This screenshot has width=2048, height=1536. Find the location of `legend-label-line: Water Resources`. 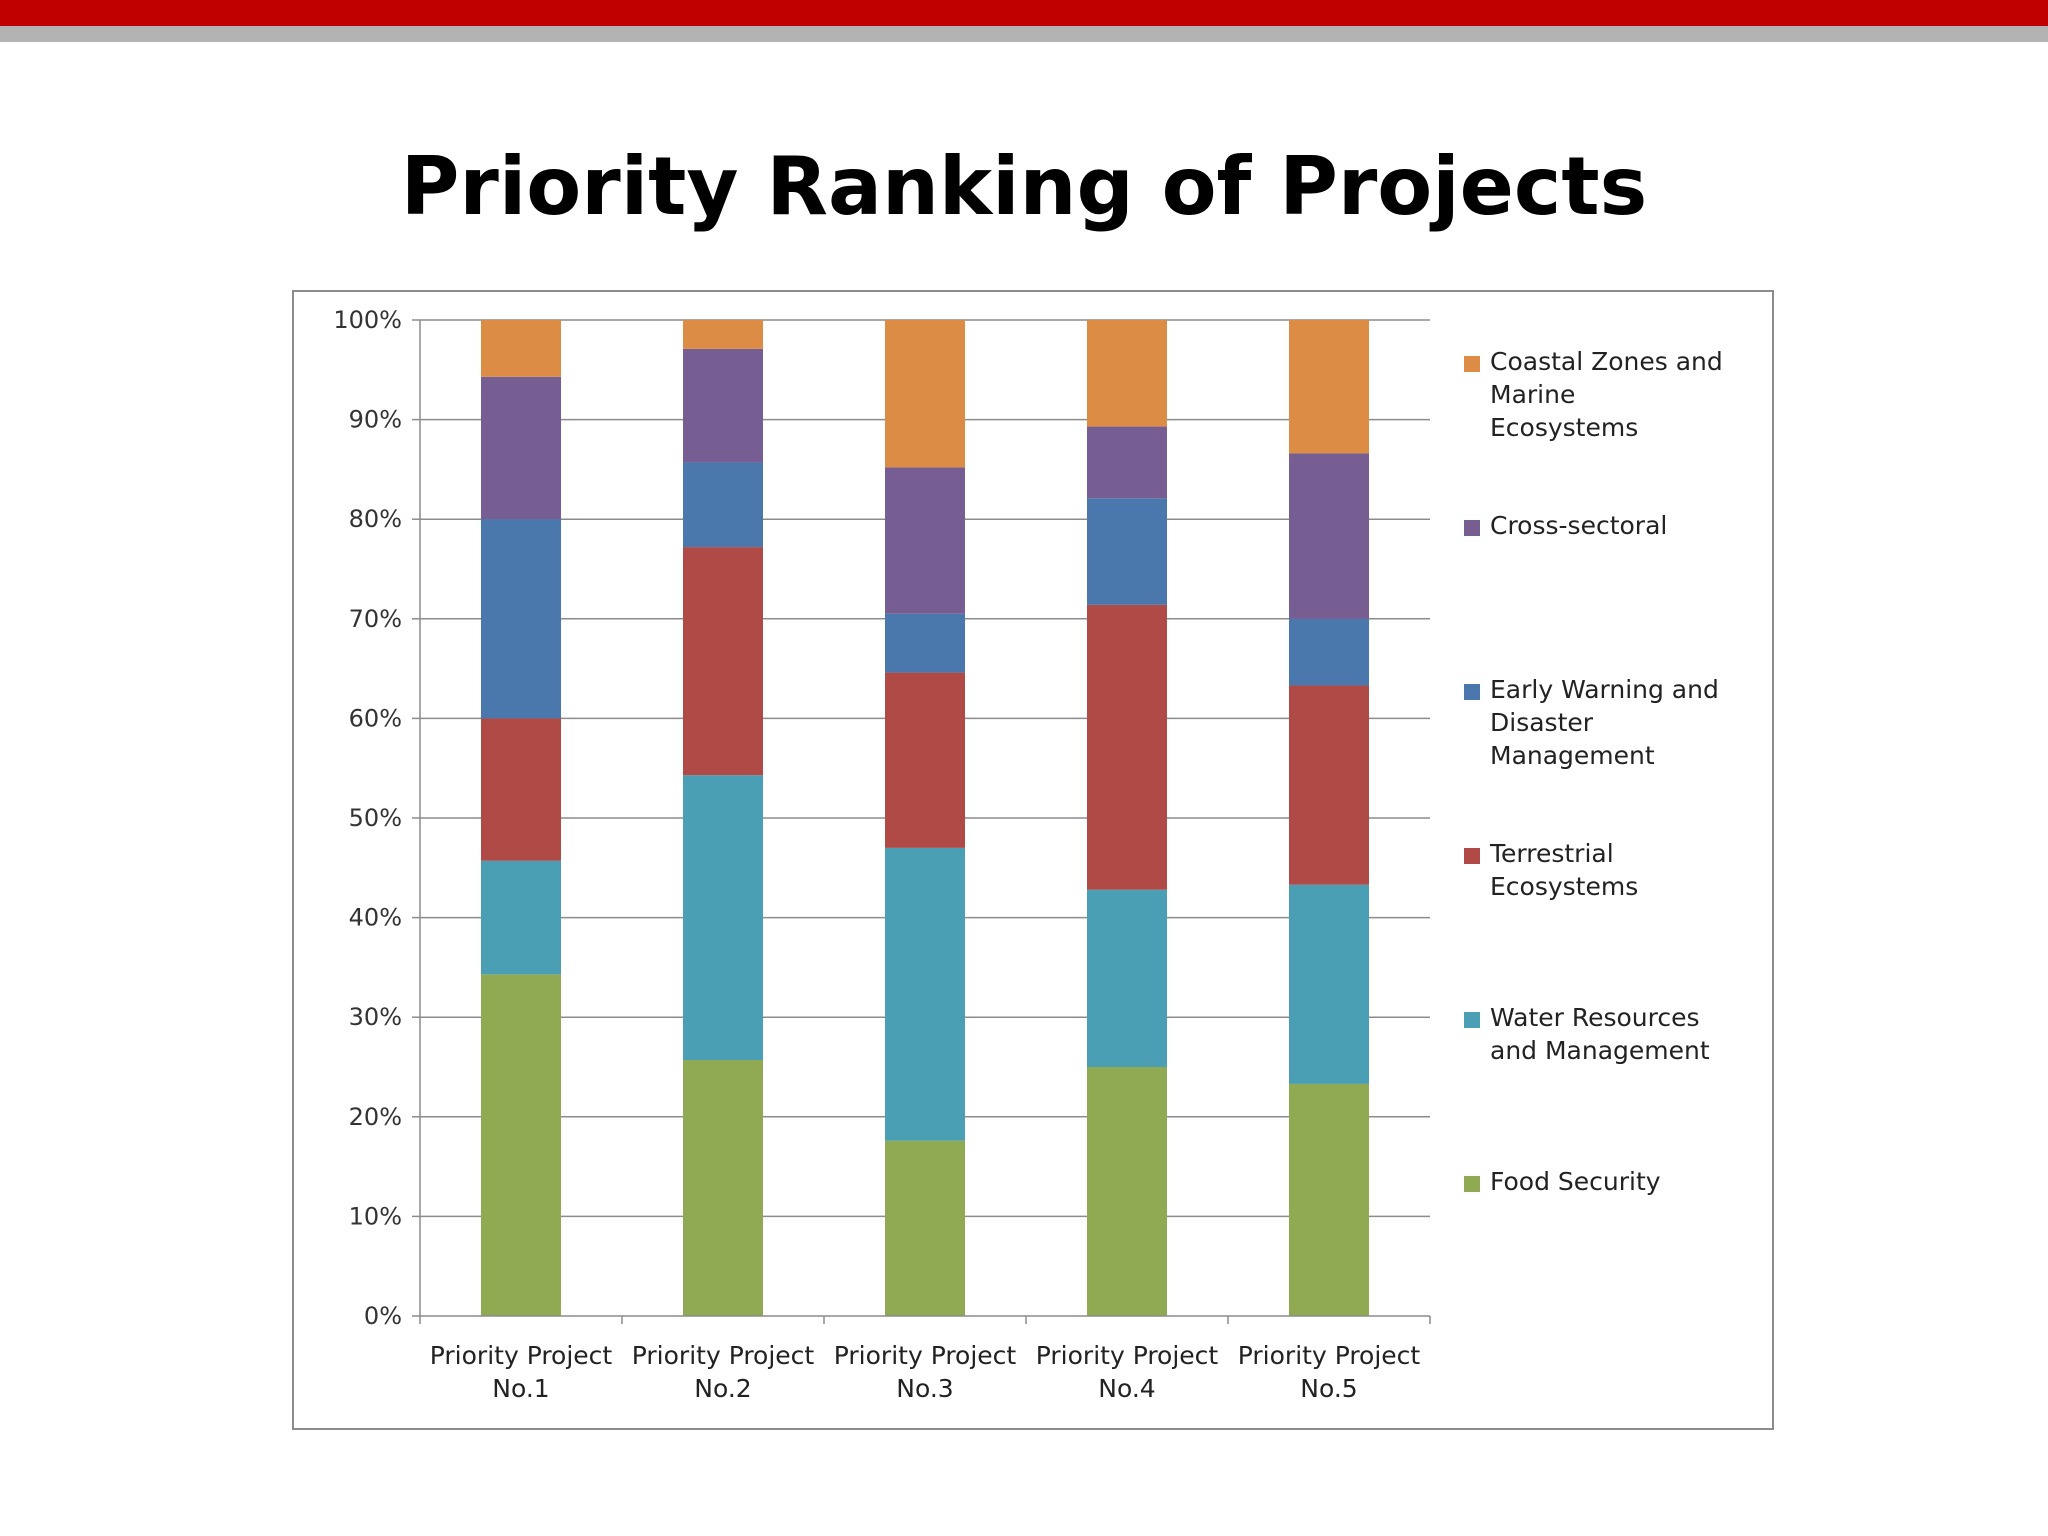

legend-label-line: Water Resources is located at coordinates (1595, 1017).